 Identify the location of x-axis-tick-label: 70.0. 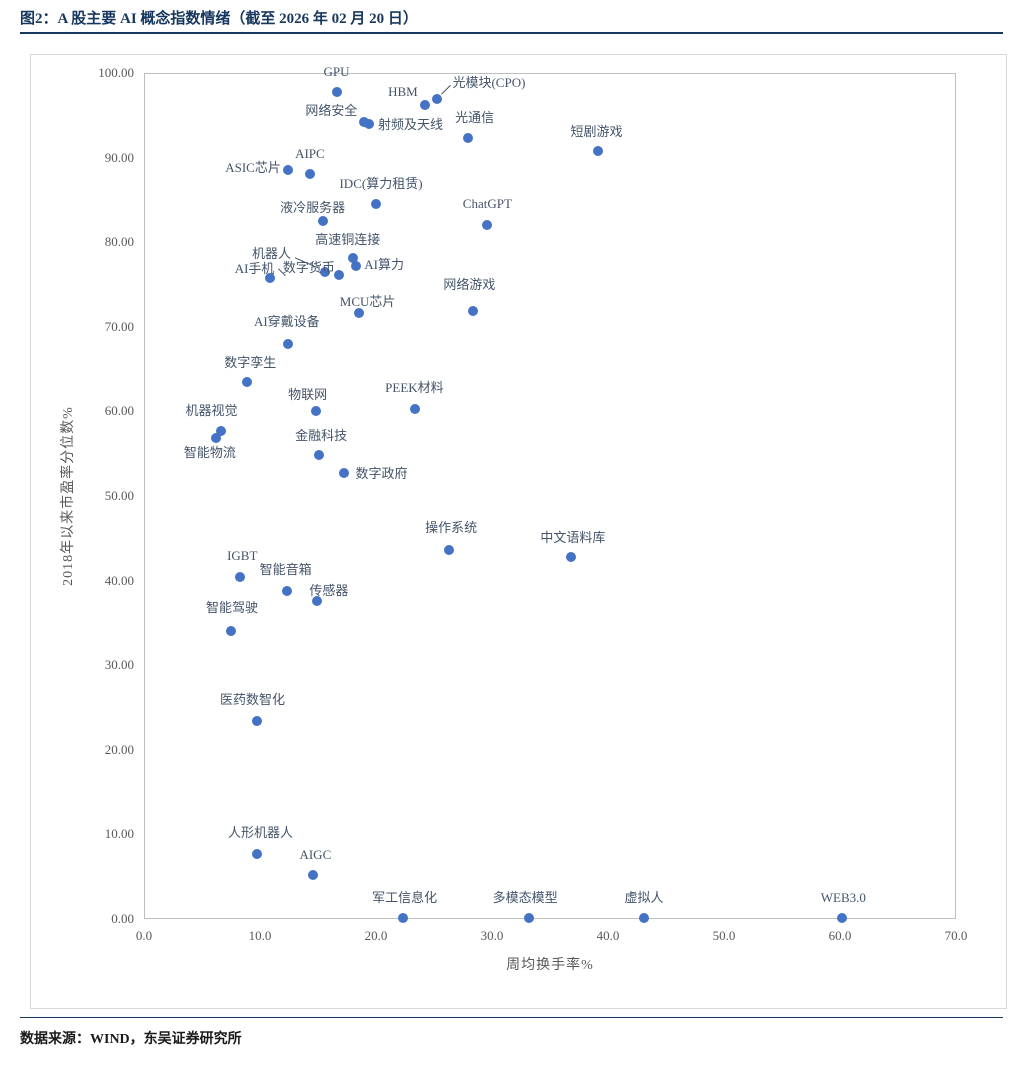
(956, 935).